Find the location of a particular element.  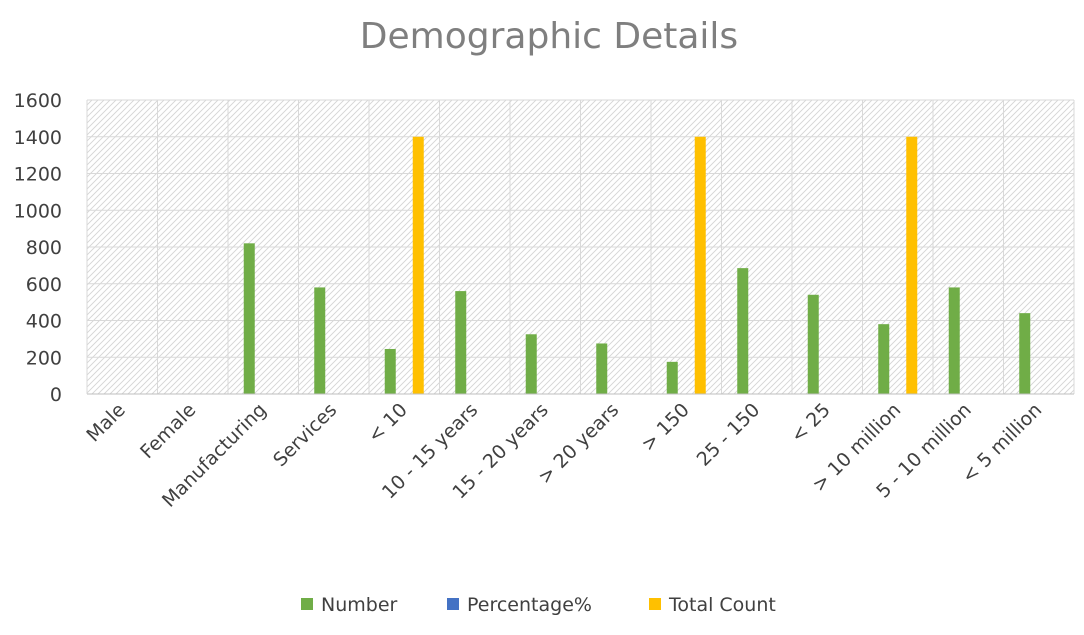

legend-item: Percentage% is located at coordinates (519, 605).